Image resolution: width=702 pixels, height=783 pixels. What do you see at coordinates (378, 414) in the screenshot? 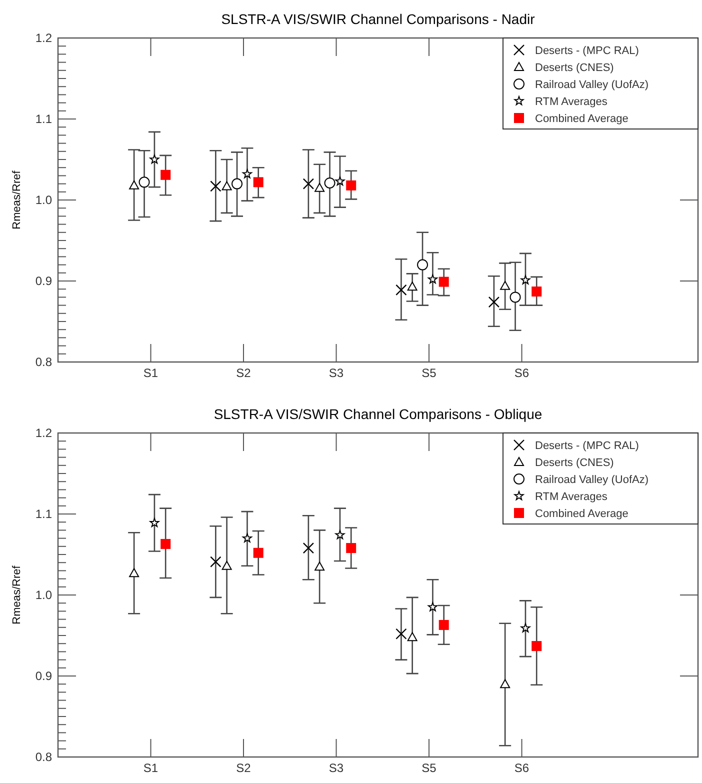
I see `chart-title: SLSTR-A VIS/SWIR Channel Comparisons - Oblique` at bounding box center [378, 414].